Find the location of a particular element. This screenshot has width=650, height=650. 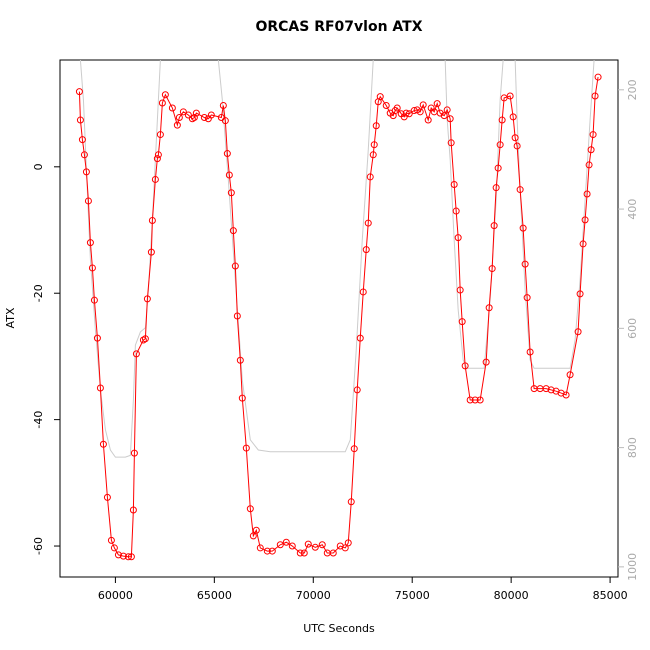

y-tick-label: 0 is located at coordinates (38, 166).